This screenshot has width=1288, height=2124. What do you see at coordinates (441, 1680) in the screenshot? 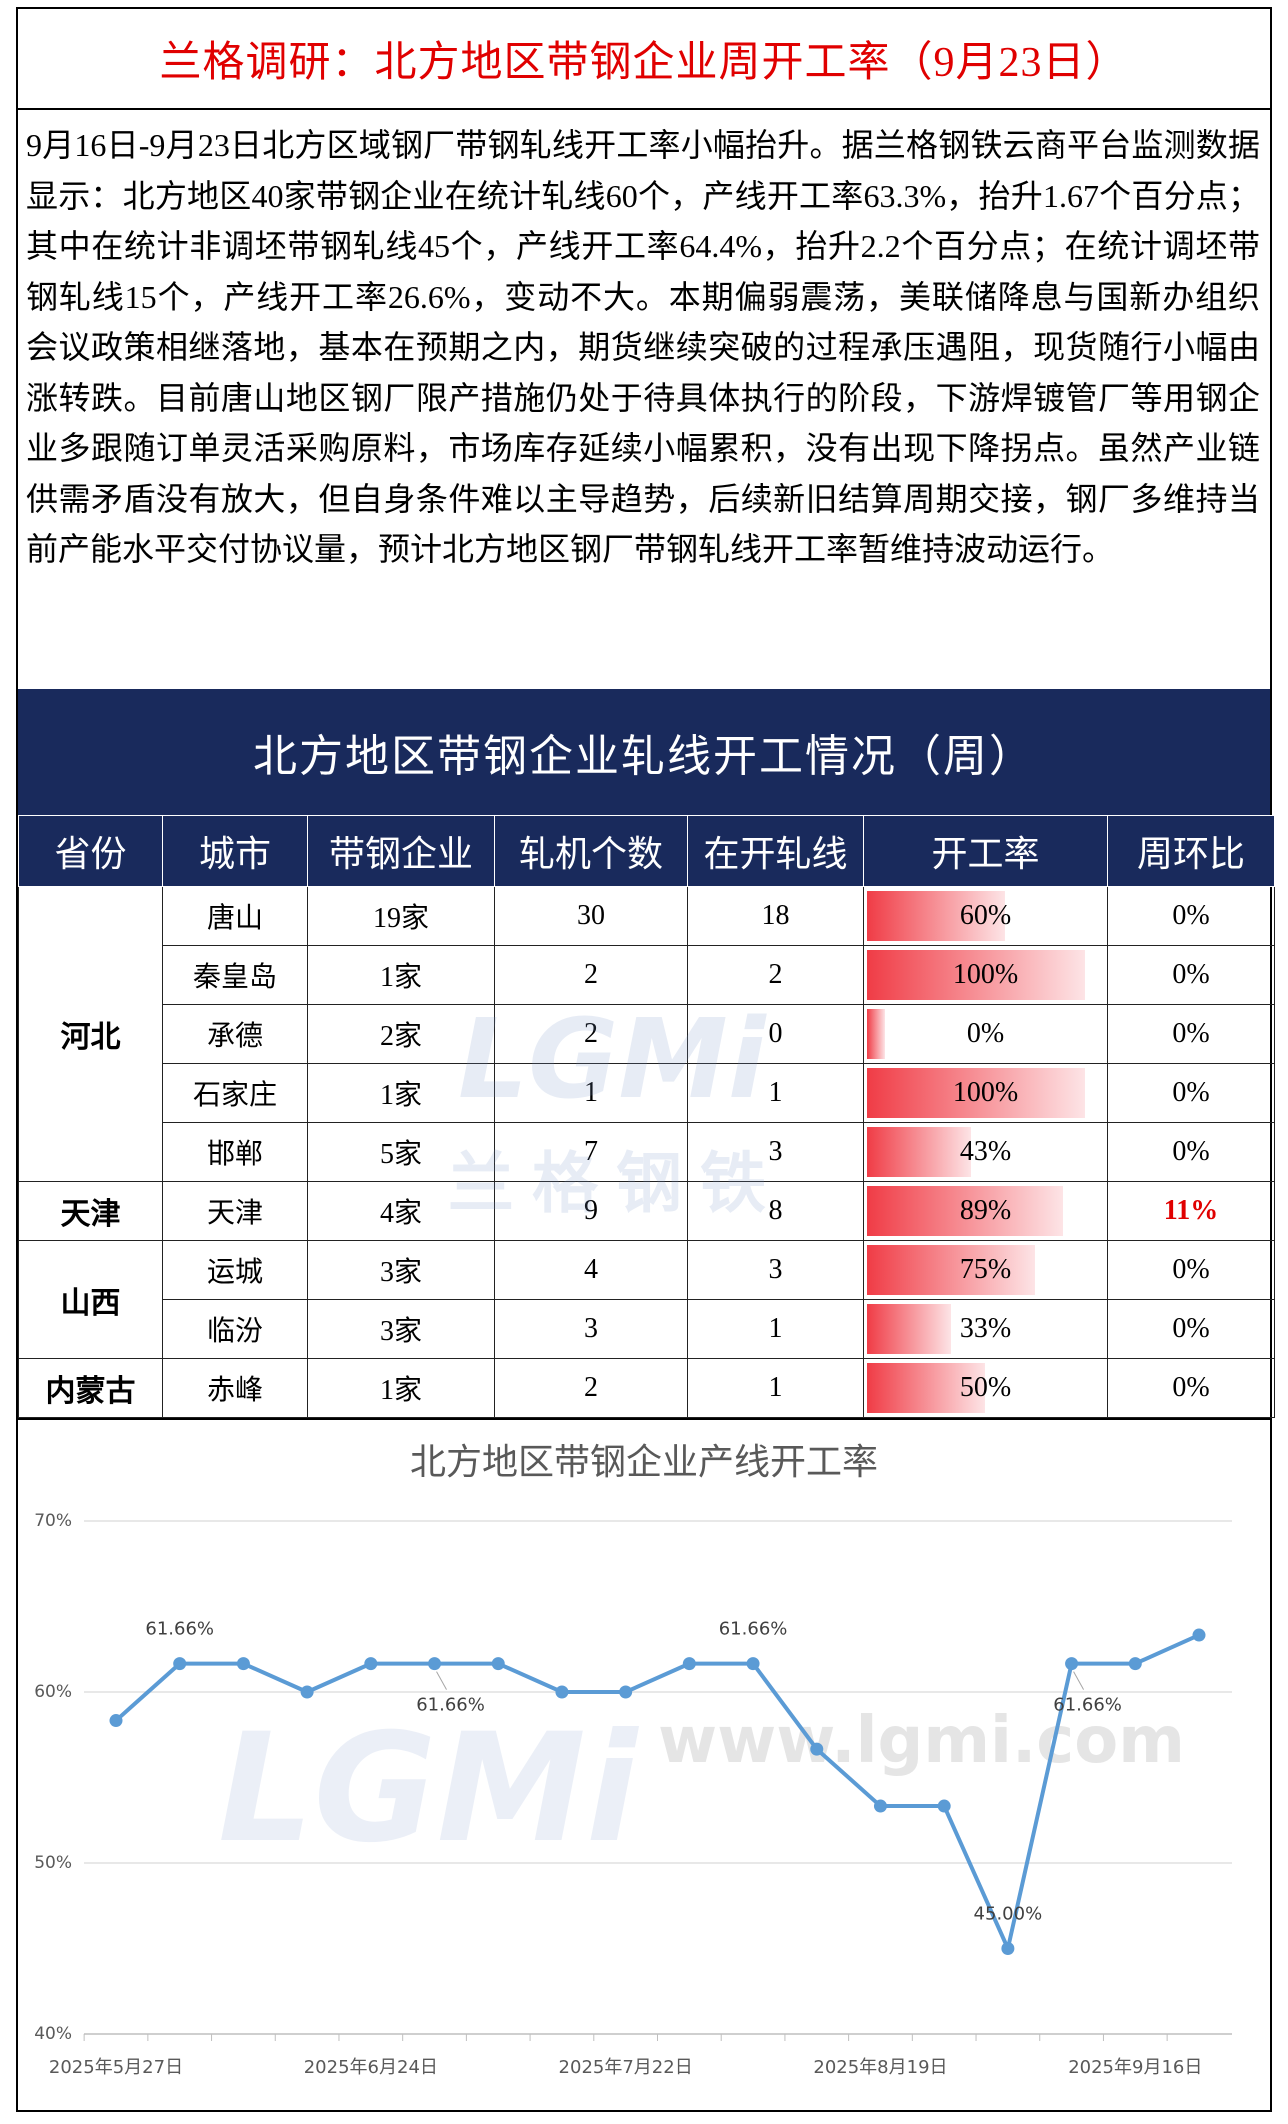
I see `leader-line` at bounding box center [441, 1680].